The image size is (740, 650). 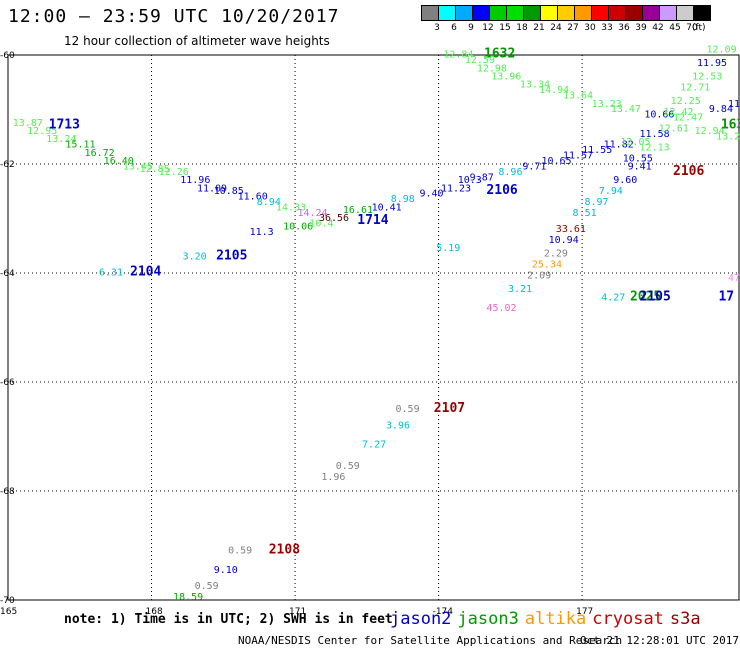 What do you see at coordinates (111, 273) in the screenshot?
I see `wave-height-value: 6.31` at bounding box center [111, 273].